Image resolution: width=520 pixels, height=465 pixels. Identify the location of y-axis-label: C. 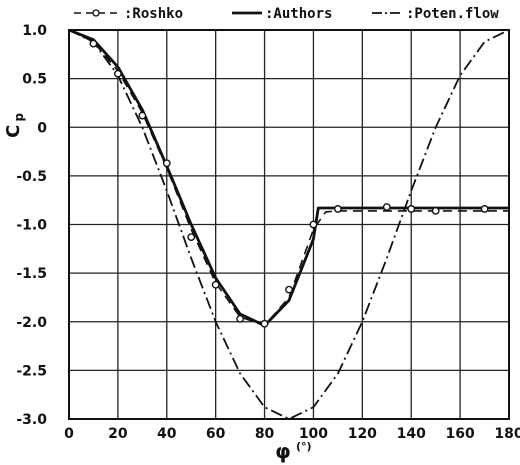
(13, 131).